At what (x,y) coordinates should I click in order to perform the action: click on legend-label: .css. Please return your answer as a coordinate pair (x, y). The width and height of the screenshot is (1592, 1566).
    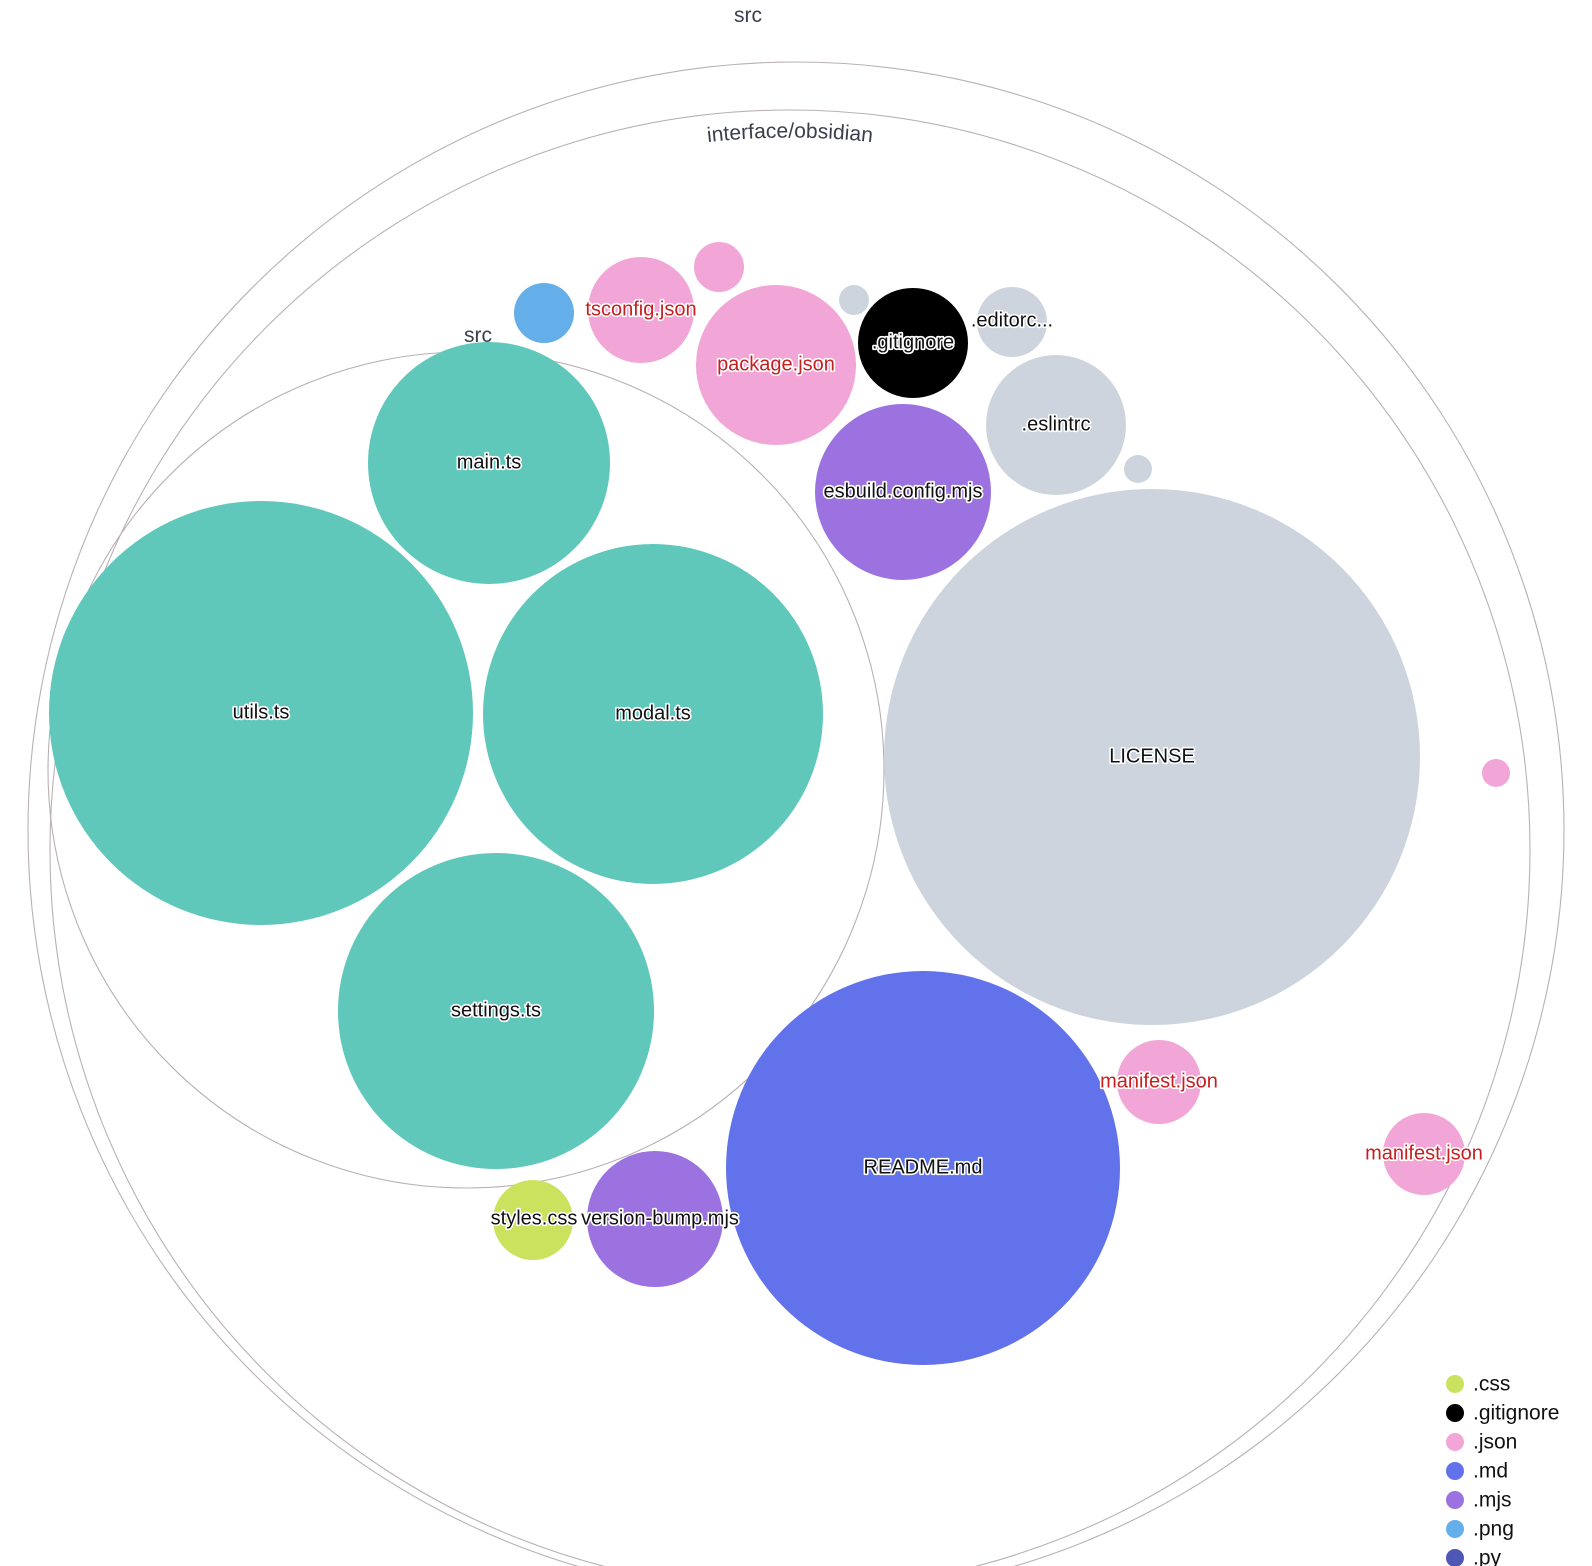
    Looking at the image, I should click on (1491, 1384).